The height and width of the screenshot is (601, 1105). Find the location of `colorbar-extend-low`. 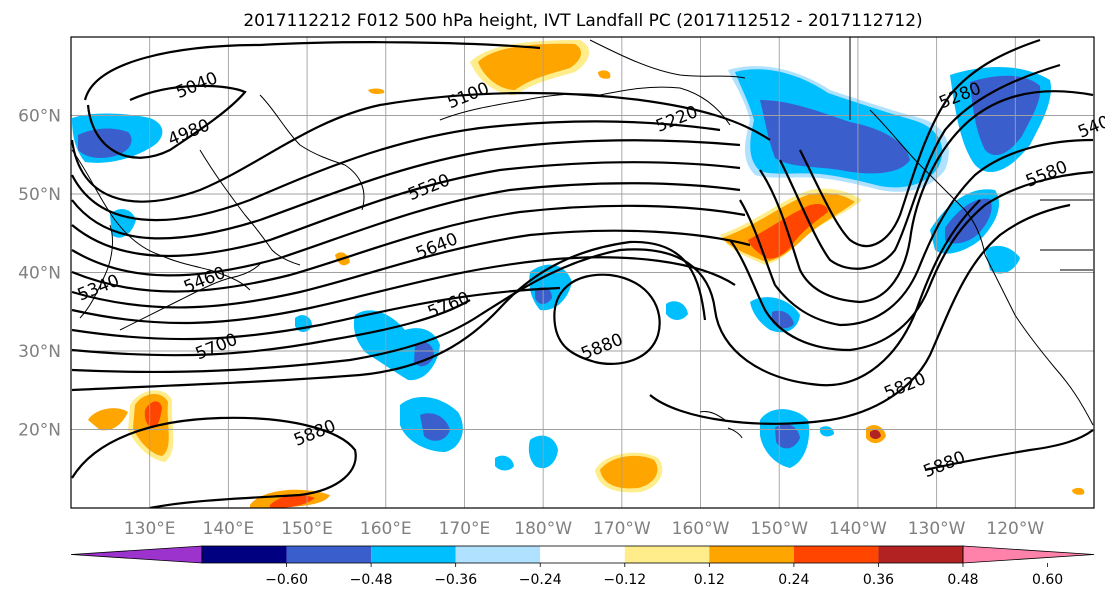

colorbar-extend-low is located at coordinates (136, 554).